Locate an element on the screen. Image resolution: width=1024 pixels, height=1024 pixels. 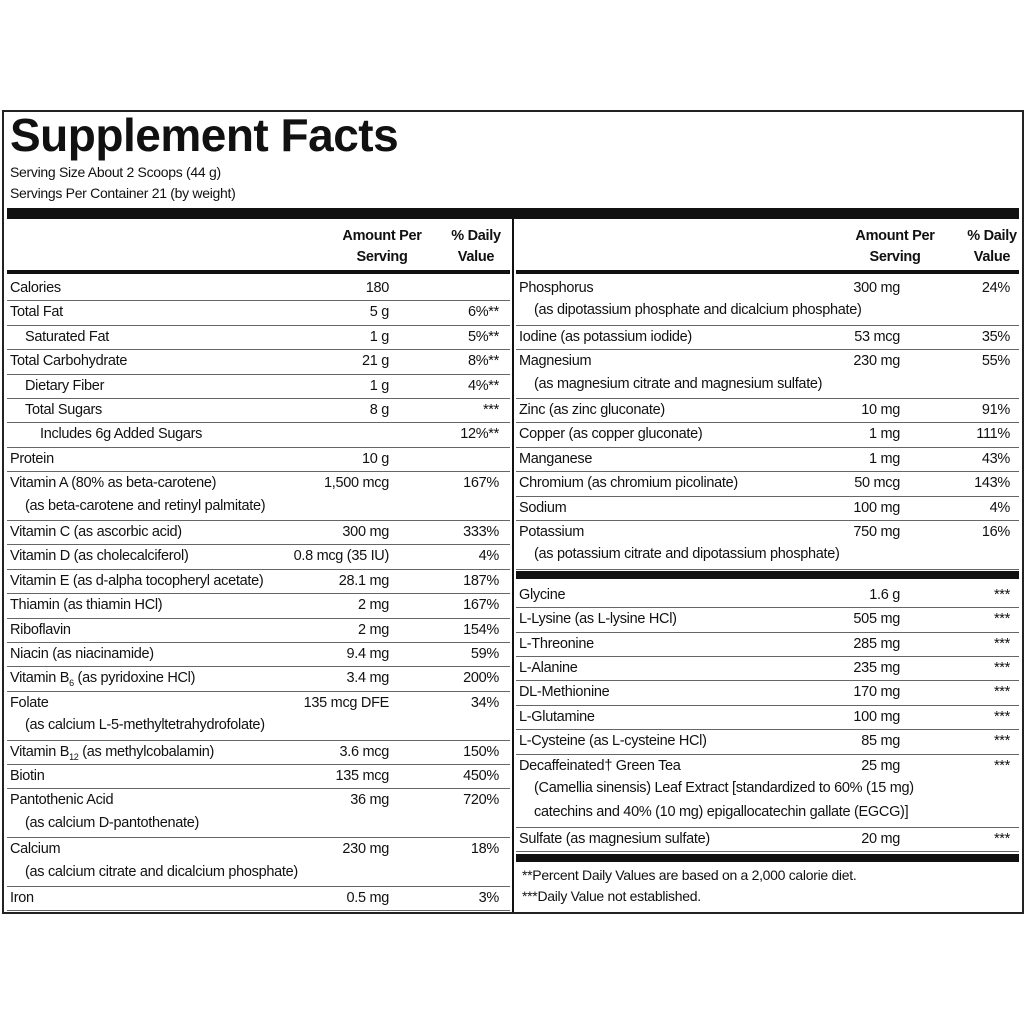
nutrient-row: Manganese 1 mg 43% is located at coordinates (767, 460).